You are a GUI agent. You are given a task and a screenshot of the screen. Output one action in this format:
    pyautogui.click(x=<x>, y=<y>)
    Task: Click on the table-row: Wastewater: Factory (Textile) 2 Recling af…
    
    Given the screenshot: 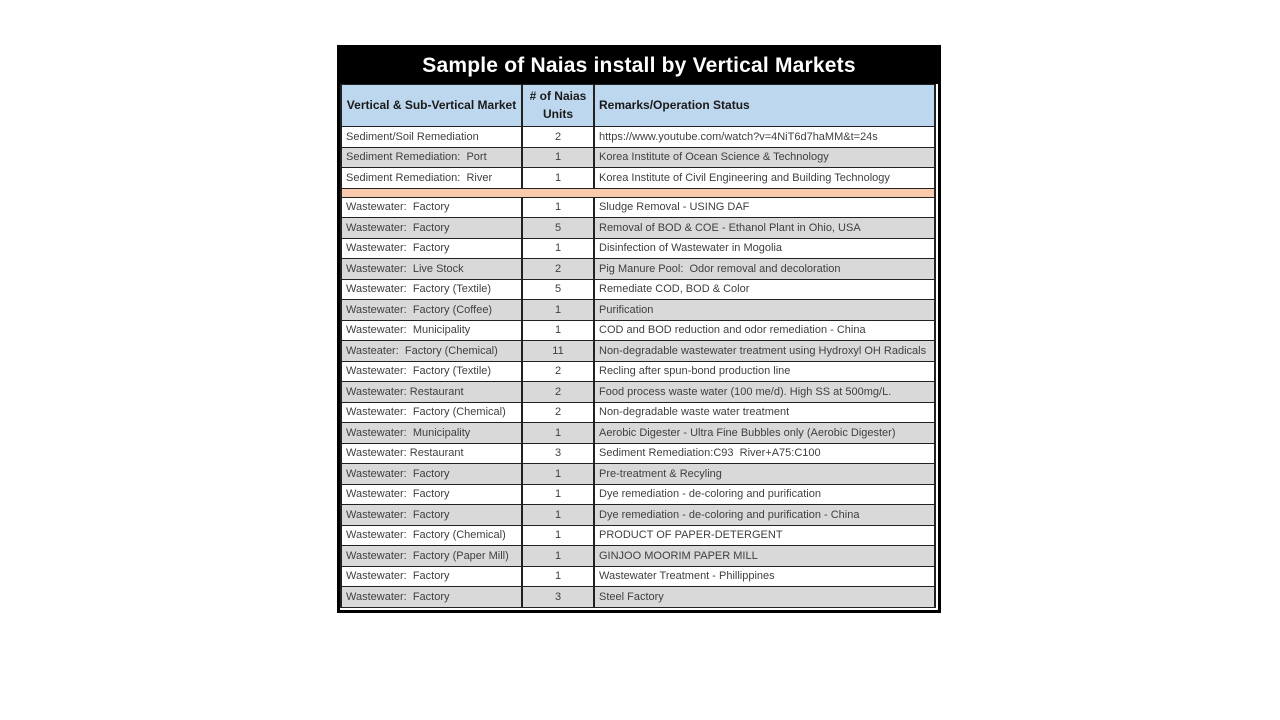 What is the action you would take?
    pyautogui.click(x=638, y=371)
    